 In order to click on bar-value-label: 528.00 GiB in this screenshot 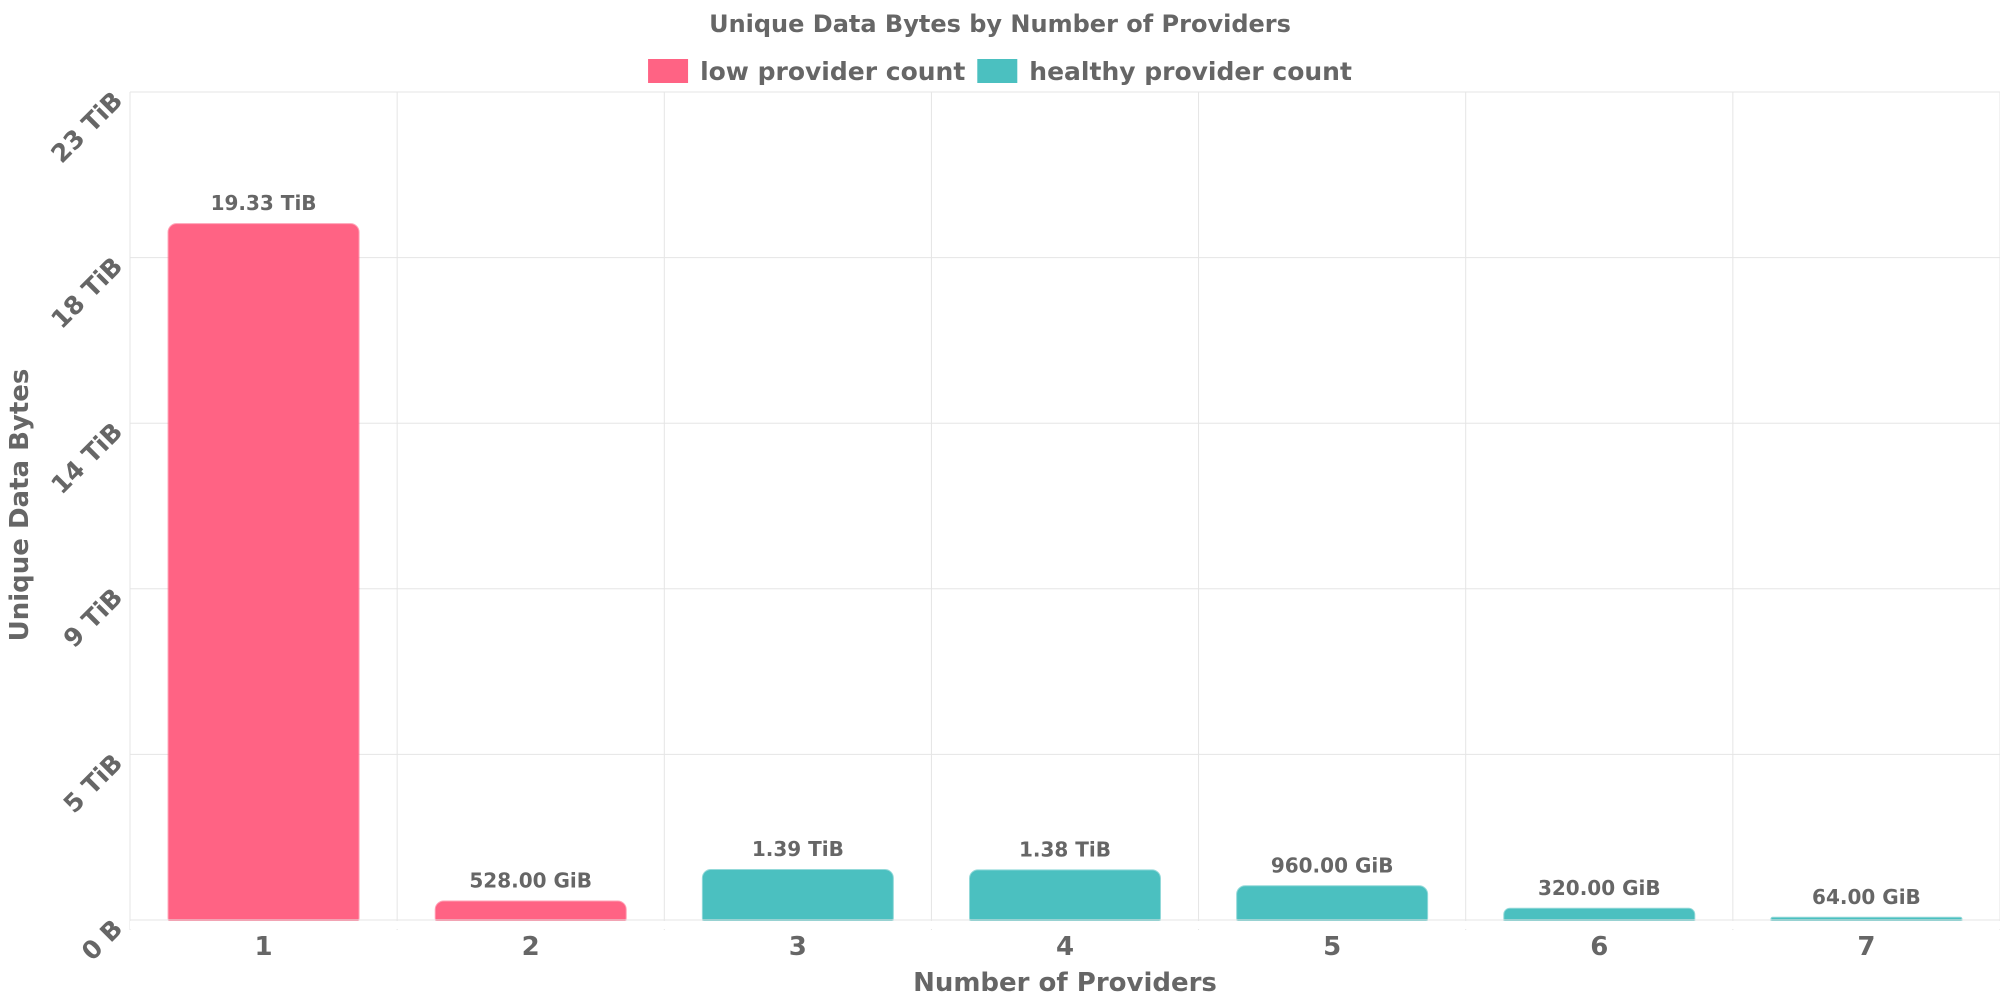, I will do `click(530, 880)`.